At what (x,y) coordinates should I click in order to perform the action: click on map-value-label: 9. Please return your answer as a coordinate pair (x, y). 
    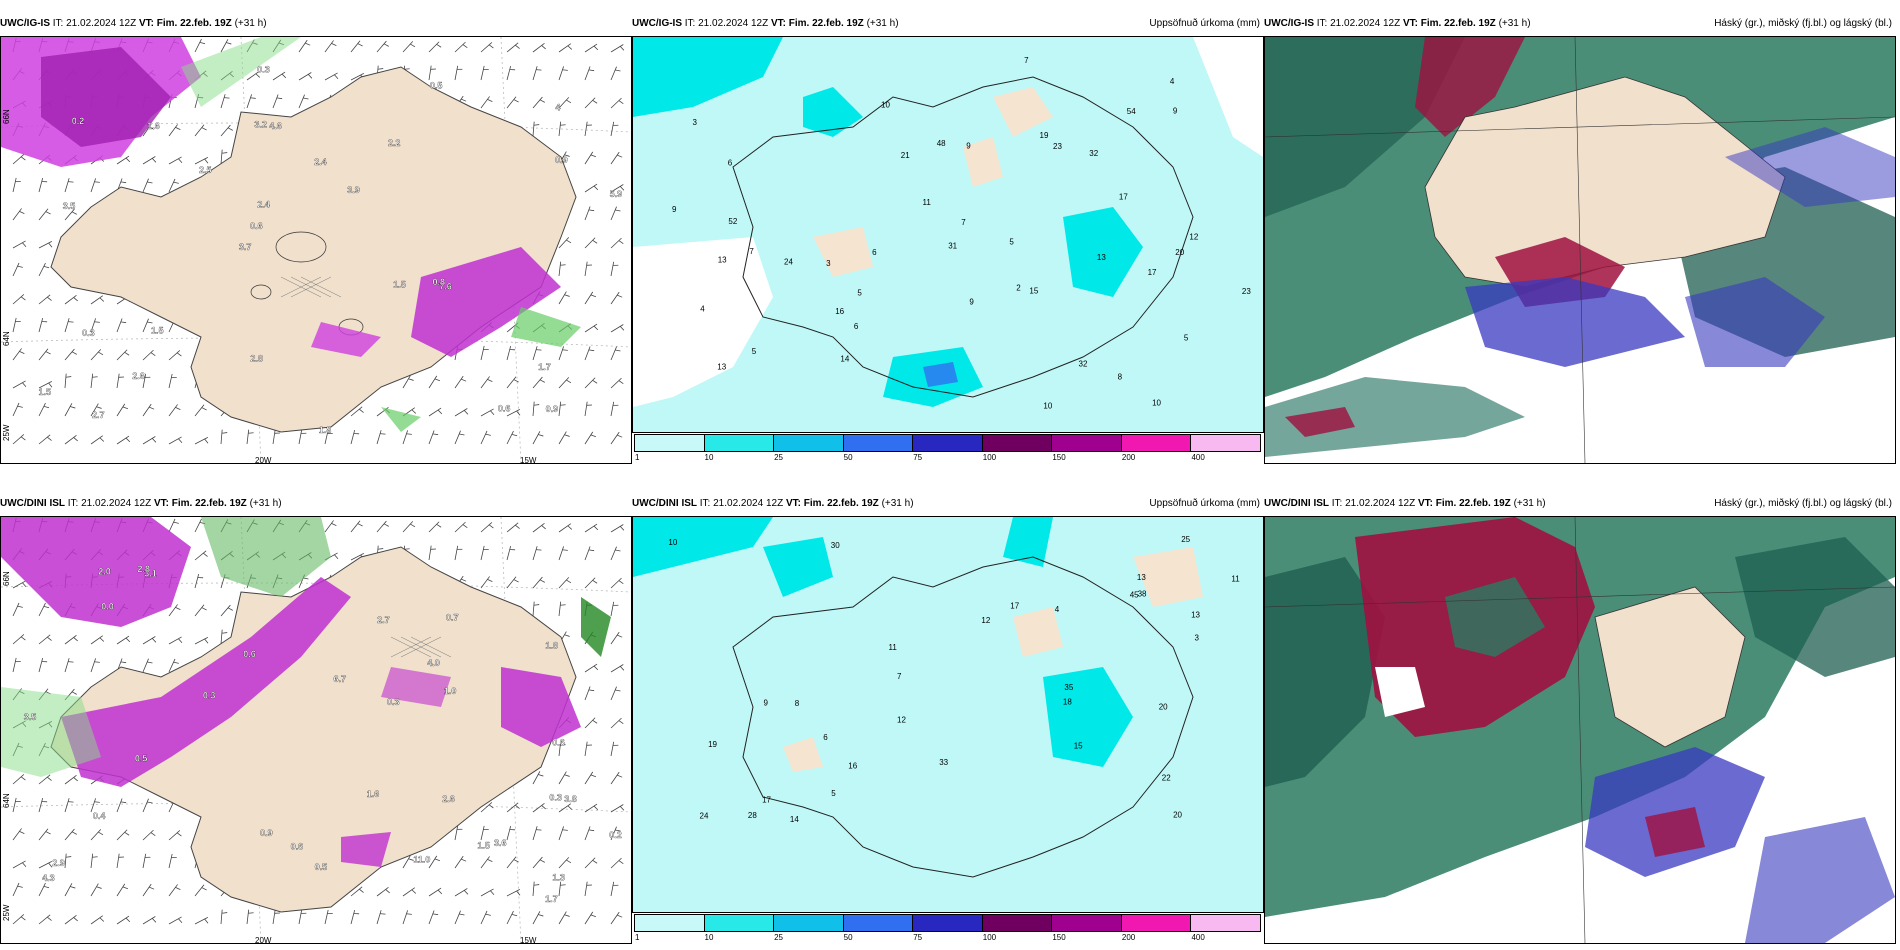
    Looking at the image, I should click on (971, 302).